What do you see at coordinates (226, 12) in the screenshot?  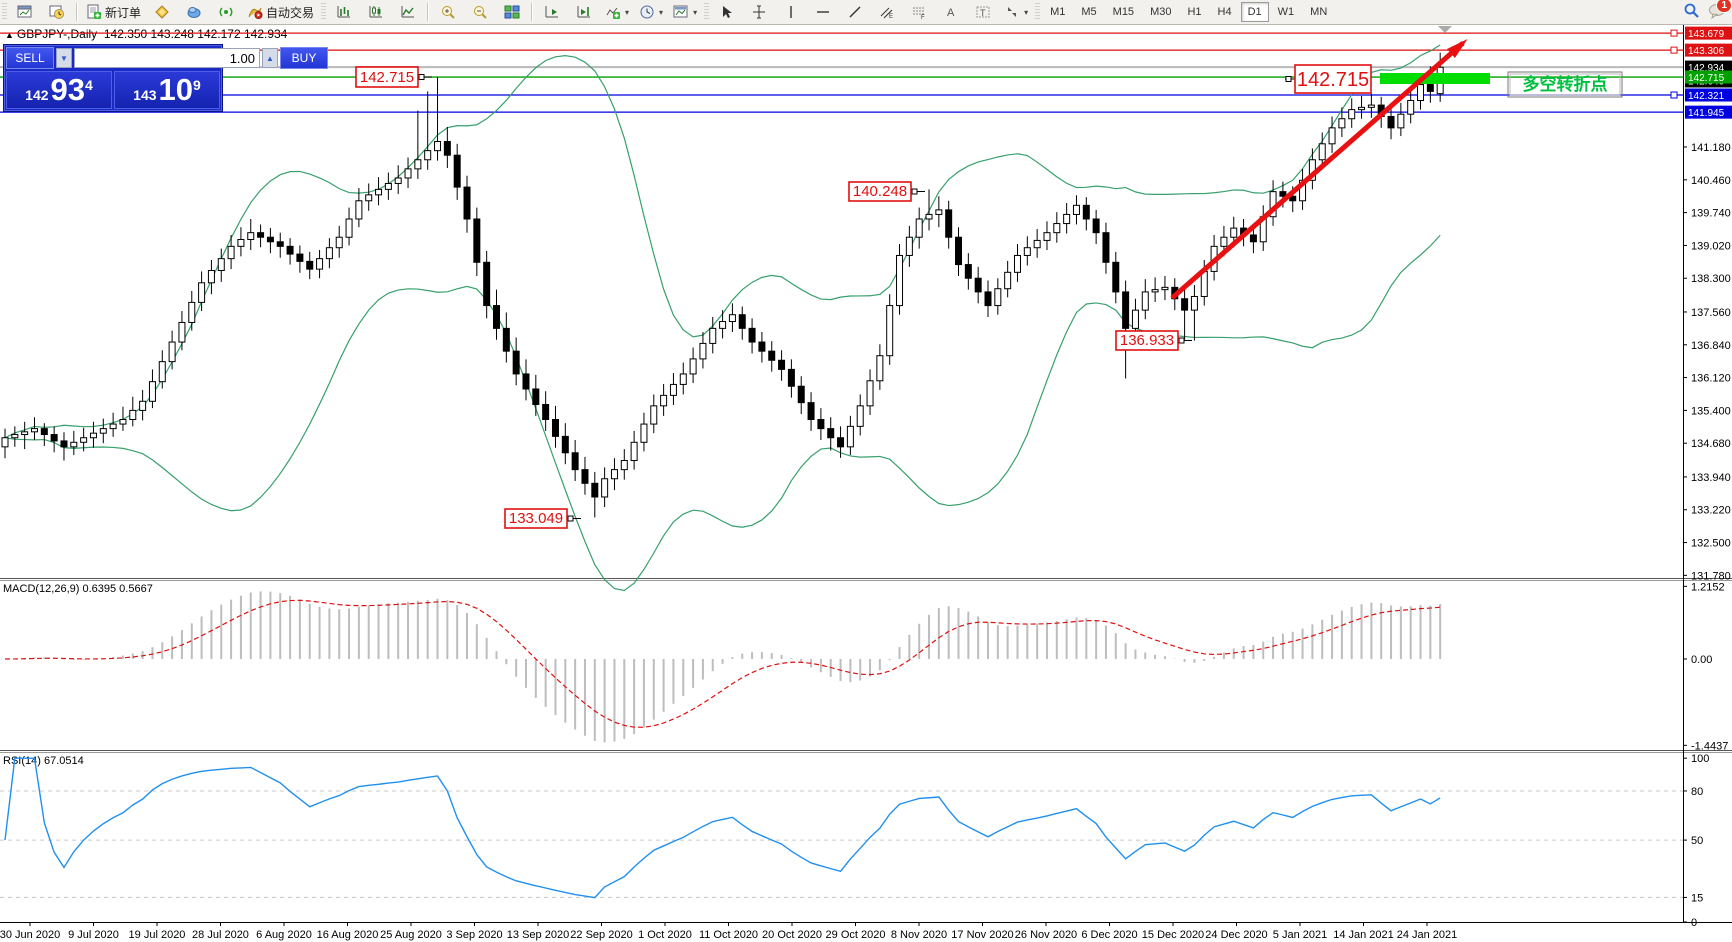 I see `signals-button` at bounding box center [226, 12].